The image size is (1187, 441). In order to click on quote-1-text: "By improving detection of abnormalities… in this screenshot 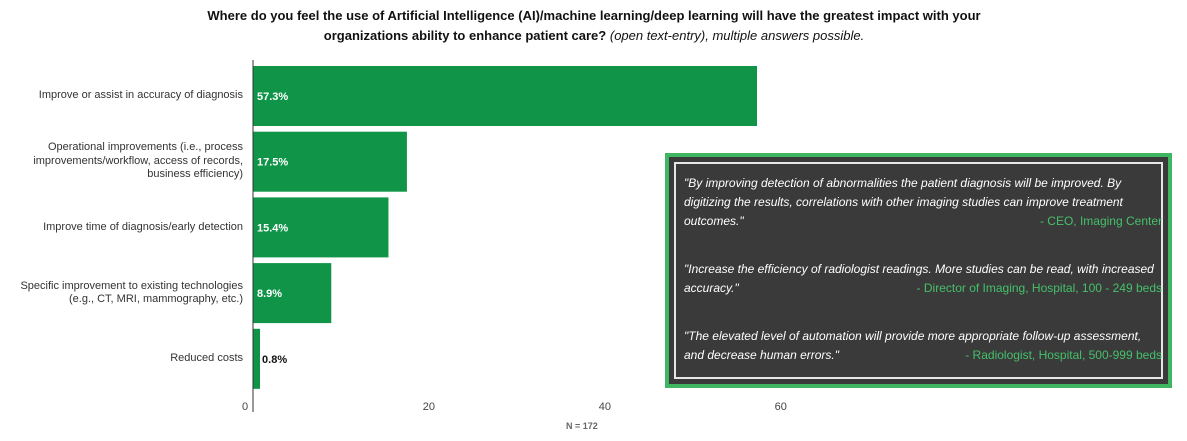, I will do `click(903, 202)`.